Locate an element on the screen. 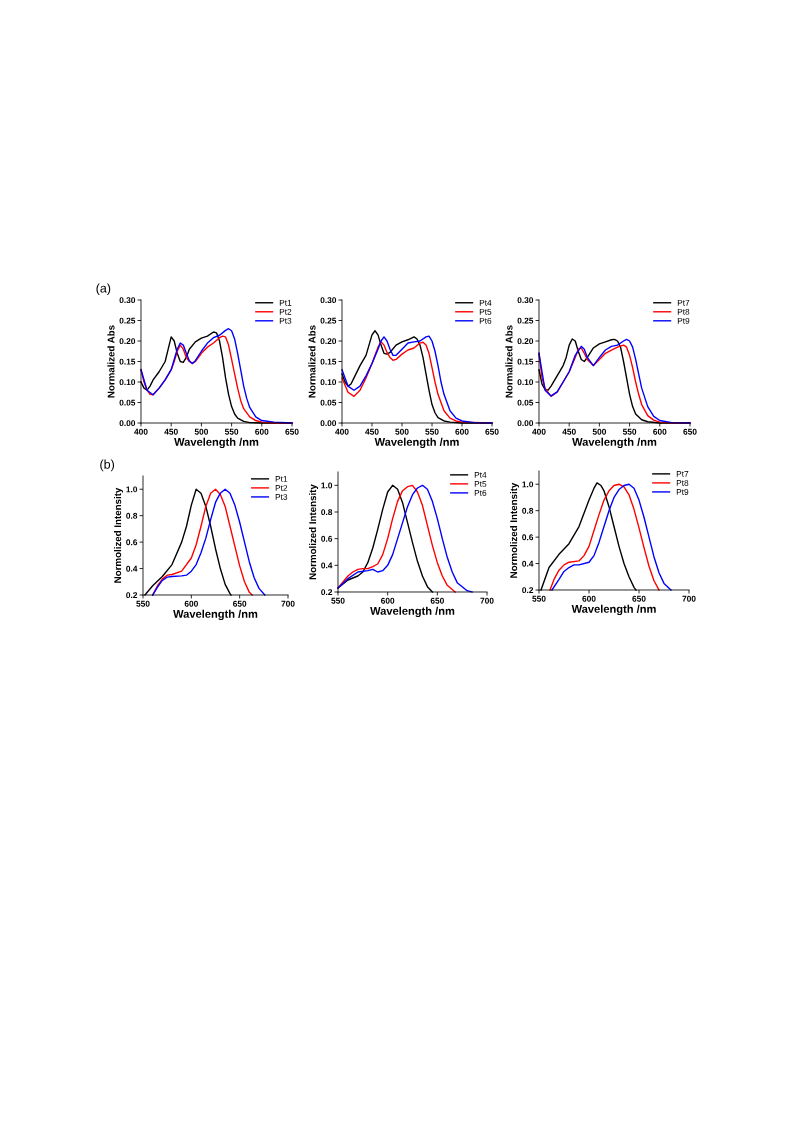 This screenshot has height=1121, width=793. text: (a) is located at coordinates (103, 289).